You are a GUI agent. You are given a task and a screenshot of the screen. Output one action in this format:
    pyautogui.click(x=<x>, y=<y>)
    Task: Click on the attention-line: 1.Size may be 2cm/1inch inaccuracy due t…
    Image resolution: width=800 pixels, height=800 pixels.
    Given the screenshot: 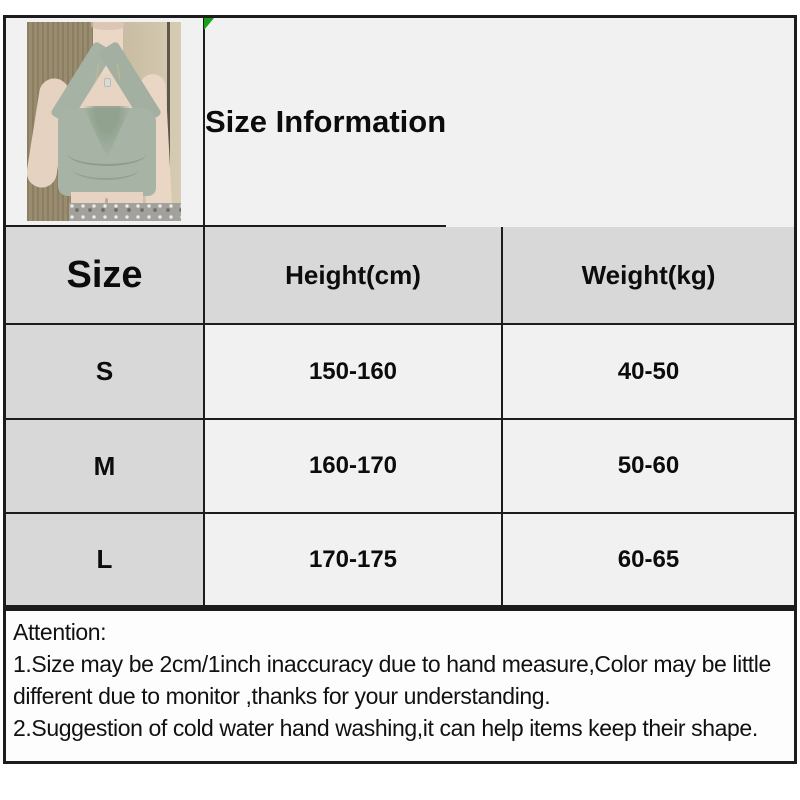 What is the action you would take?
    pyautogui.click(x=392, y=664)
    